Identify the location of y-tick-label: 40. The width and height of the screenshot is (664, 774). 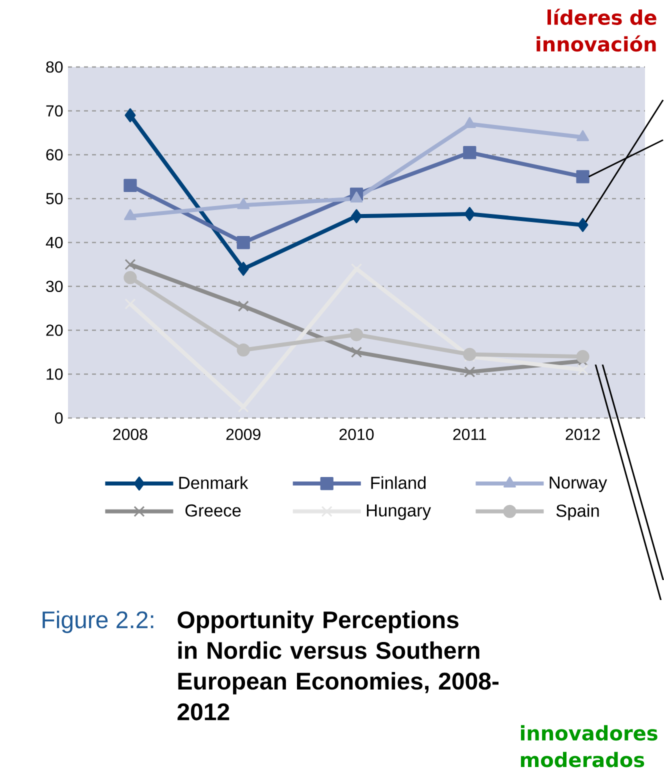
(54, 242).